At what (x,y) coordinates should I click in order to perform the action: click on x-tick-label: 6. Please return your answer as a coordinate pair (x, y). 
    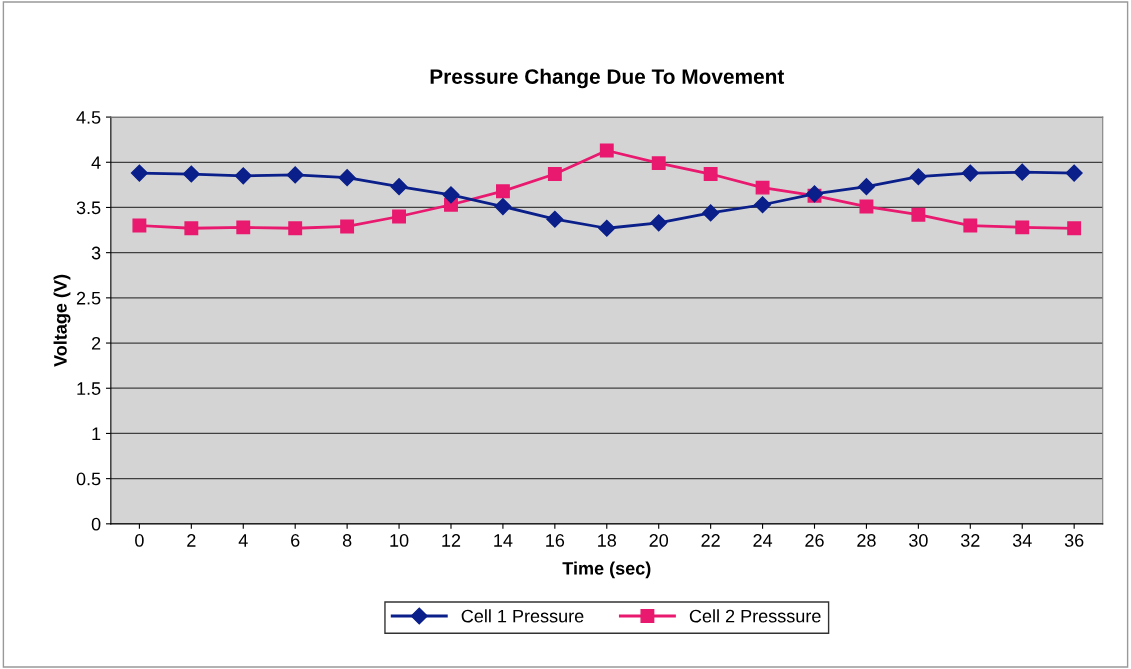
    Looking at the image, I should click on (295, 540).